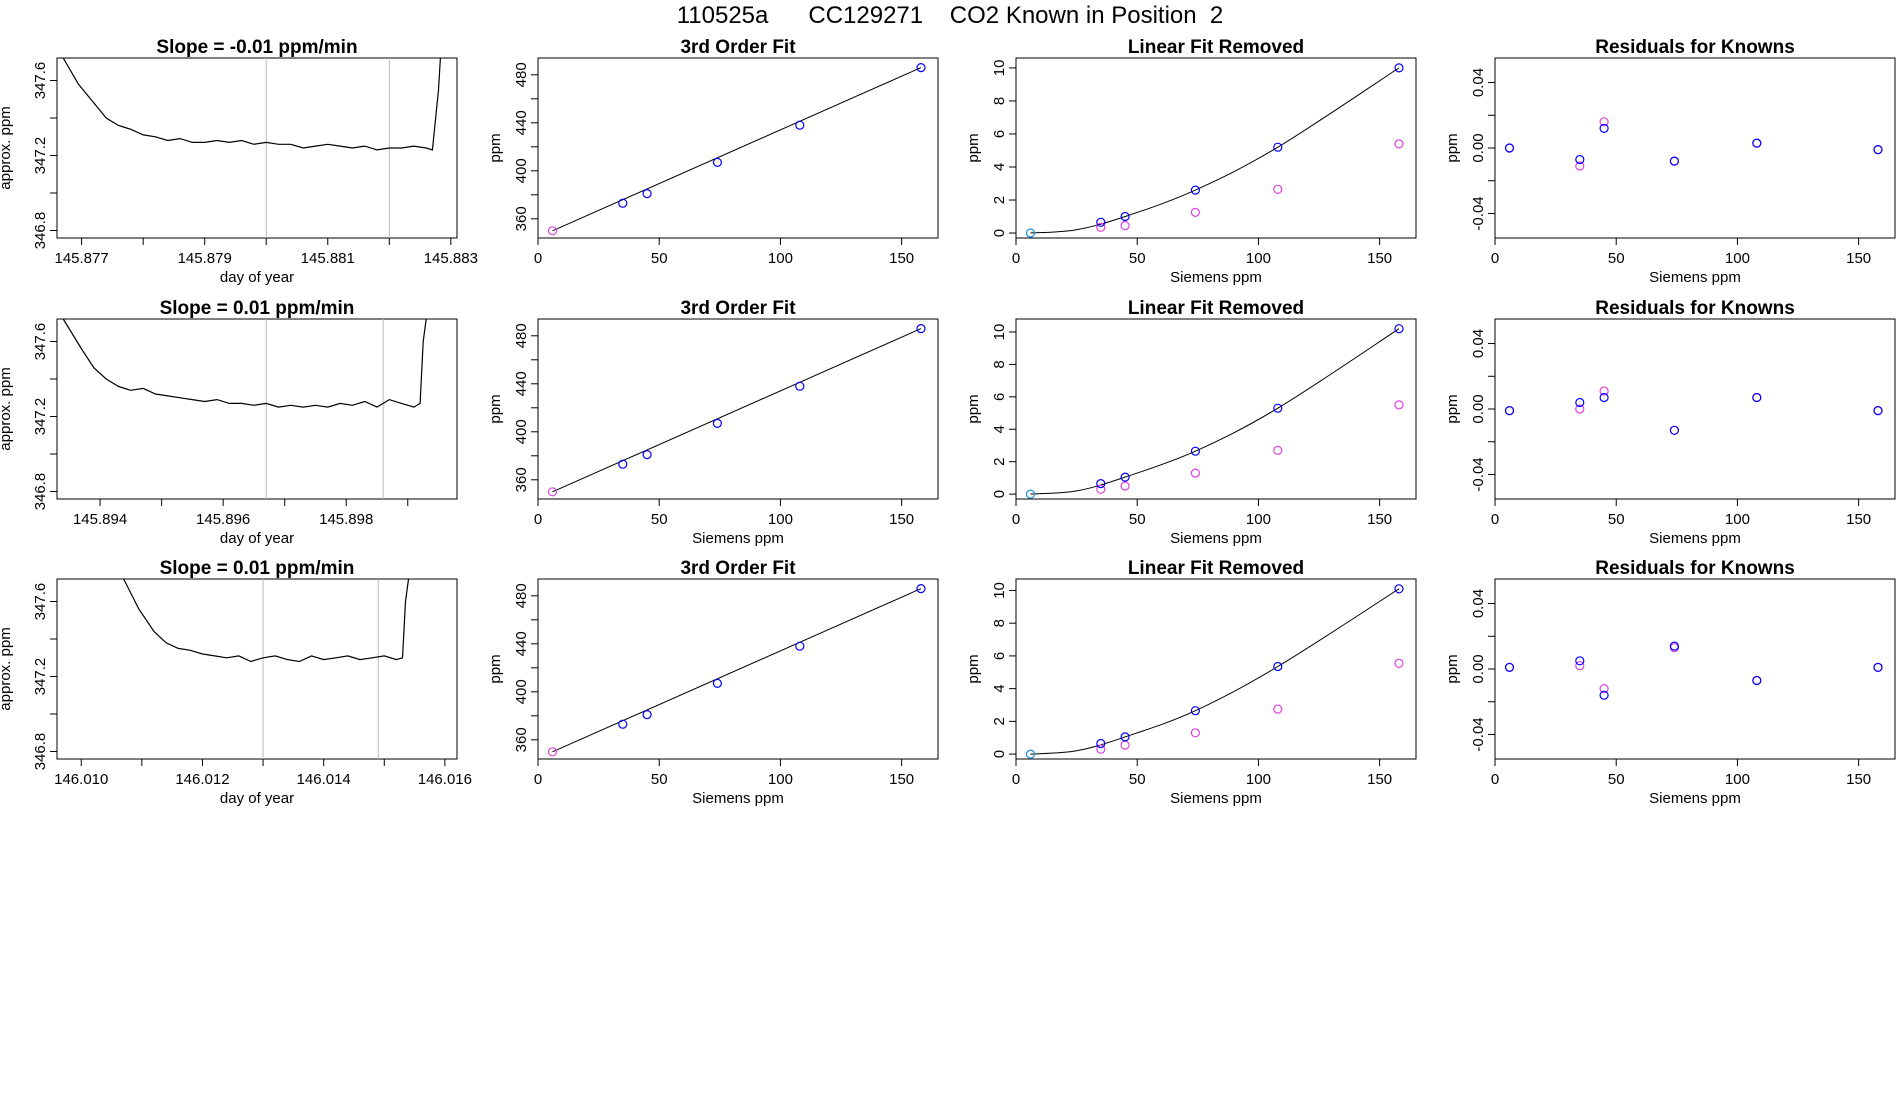  I want to click on y-tick-label: 360, so click(521, 739).